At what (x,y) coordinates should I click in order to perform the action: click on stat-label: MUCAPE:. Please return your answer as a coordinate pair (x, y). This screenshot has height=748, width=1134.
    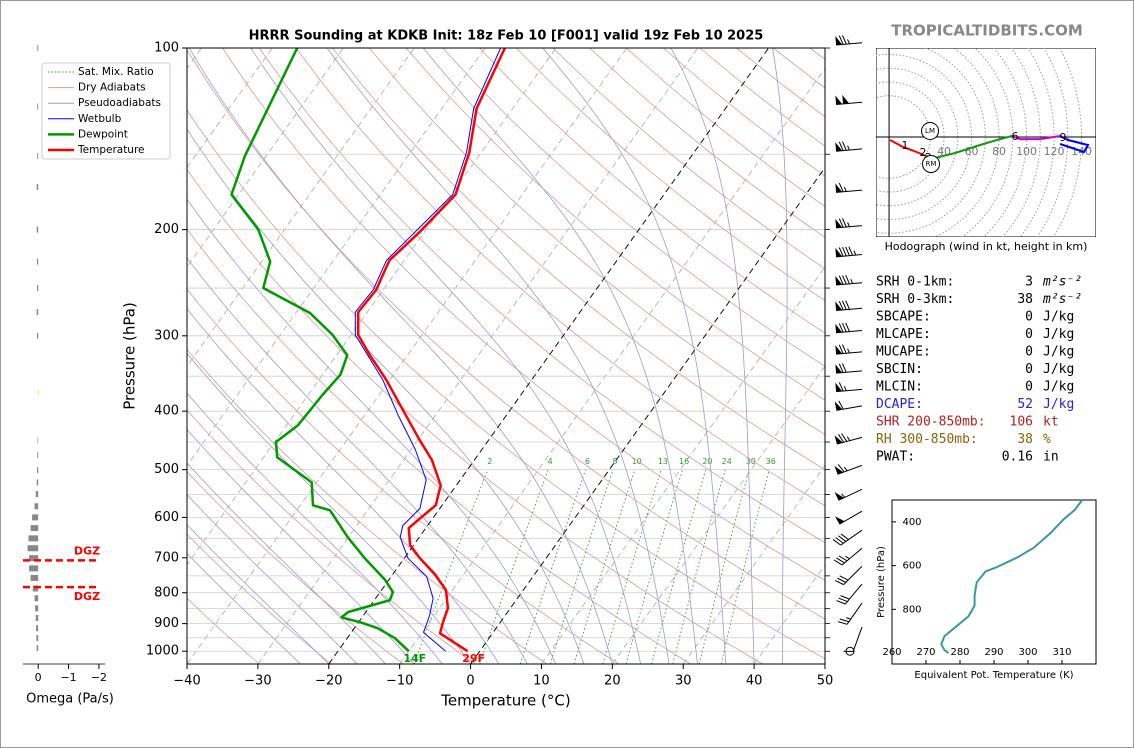
    Looking at the image, I should click on (903, 352).